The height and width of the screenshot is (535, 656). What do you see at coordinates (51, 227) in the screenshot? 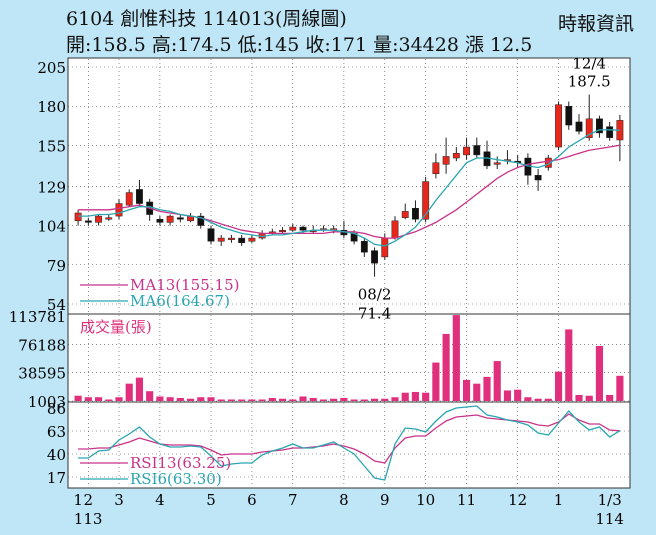
I see `y-tick-label: 104` at bounding box center [51, 227].